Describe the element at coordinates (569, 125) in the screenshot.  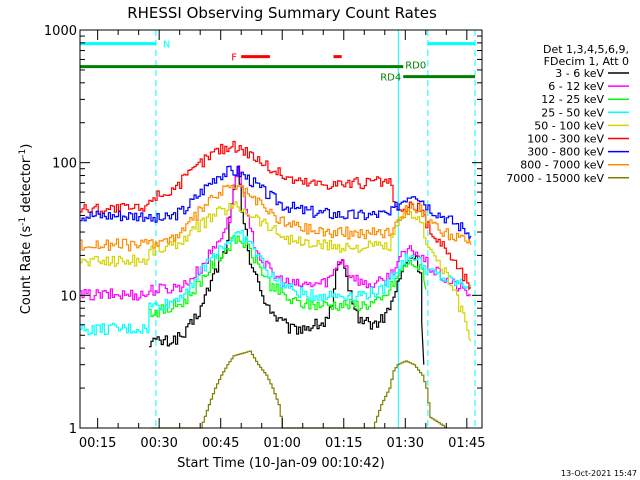
I see `legend-label: 50 - 100 keV` at that location.